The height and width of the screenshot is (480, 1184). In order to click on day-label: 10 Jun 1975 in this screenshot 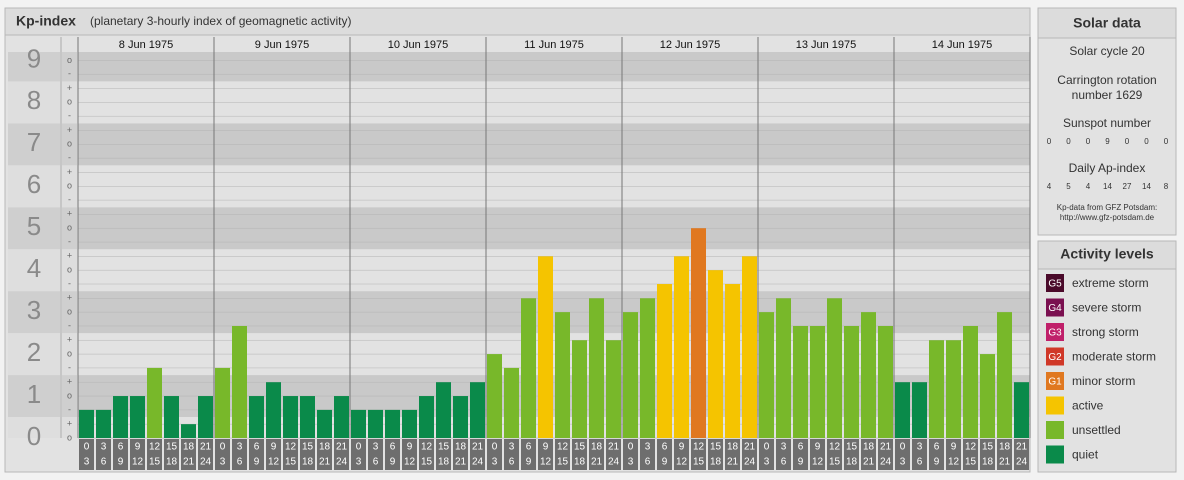, I will do `click(418, 45)`.